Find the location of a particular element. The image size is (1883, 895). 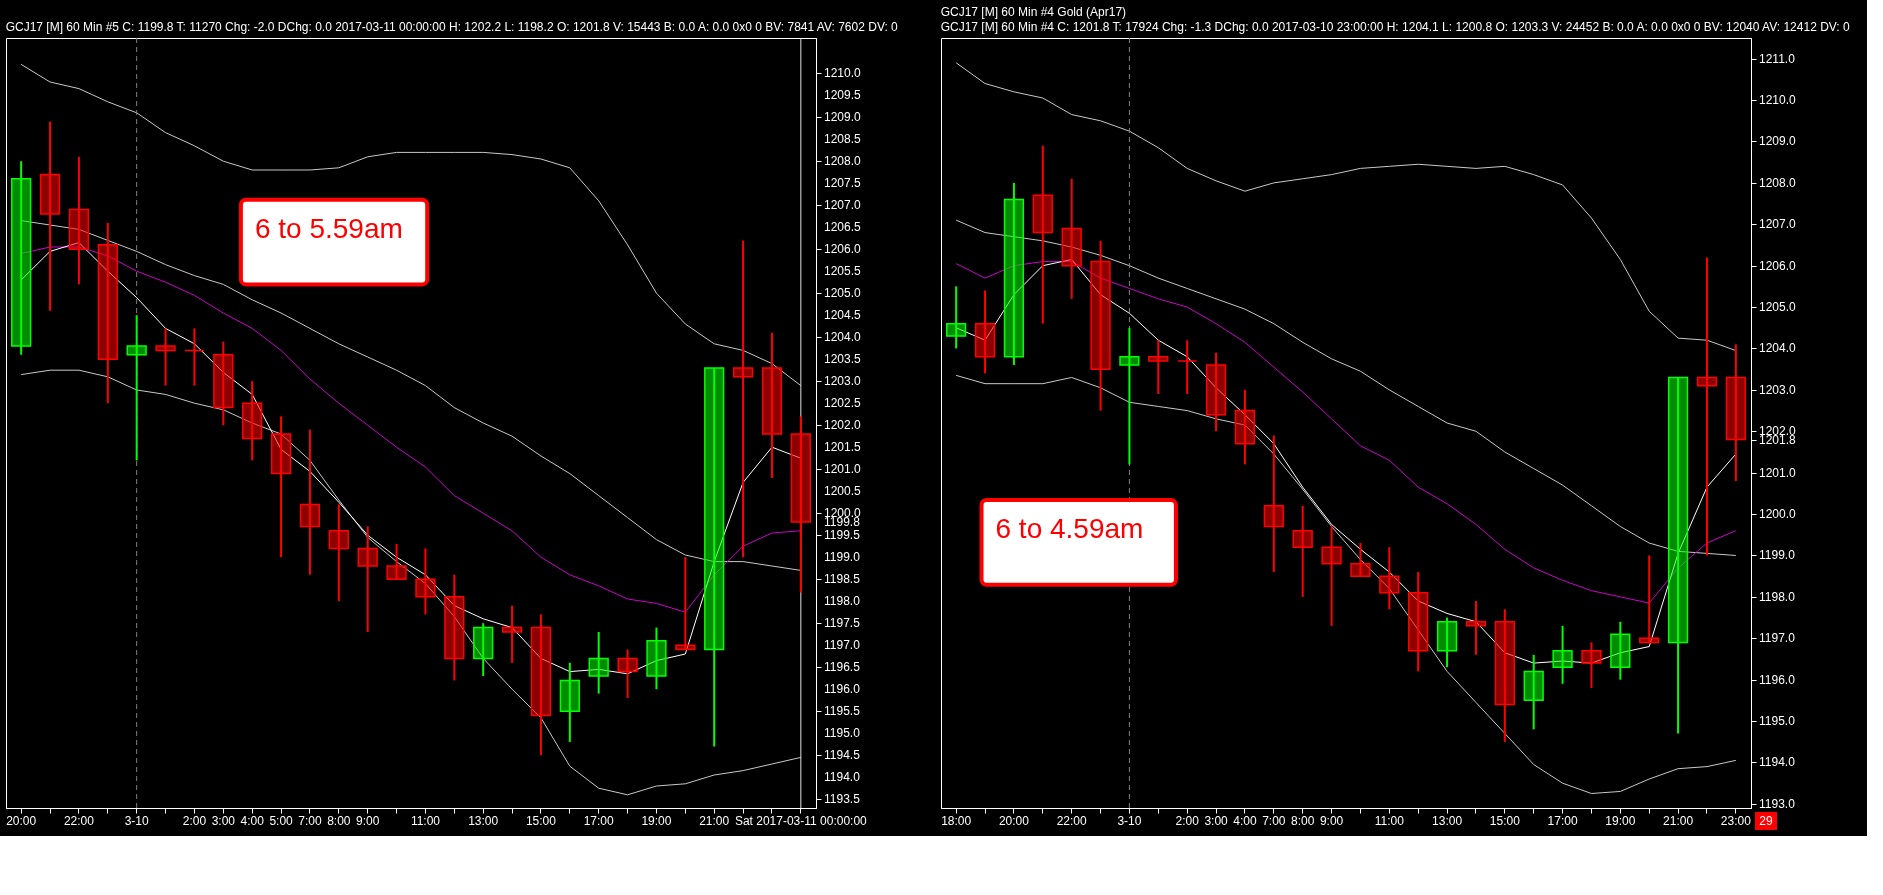

y-tick-label: 1197.0 is located at coordinates (1777, 638).